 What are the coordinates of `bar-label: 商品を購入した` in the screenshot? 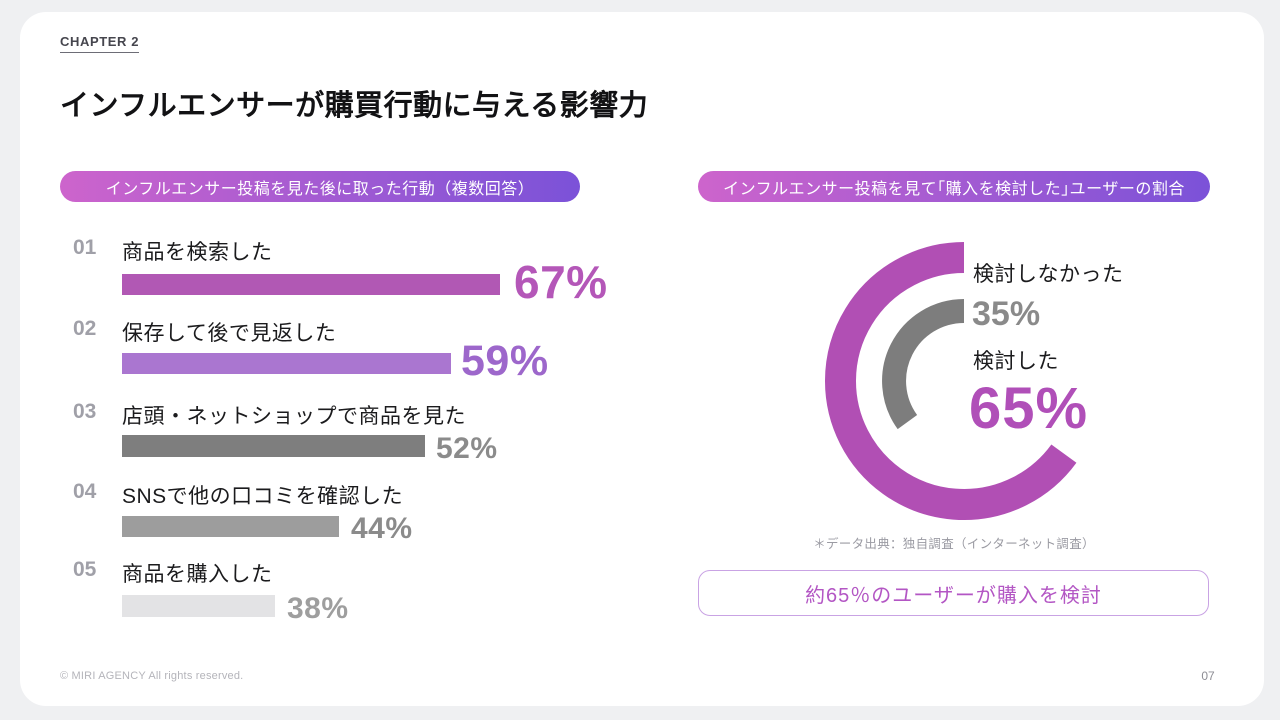 It's located at (197, 574).